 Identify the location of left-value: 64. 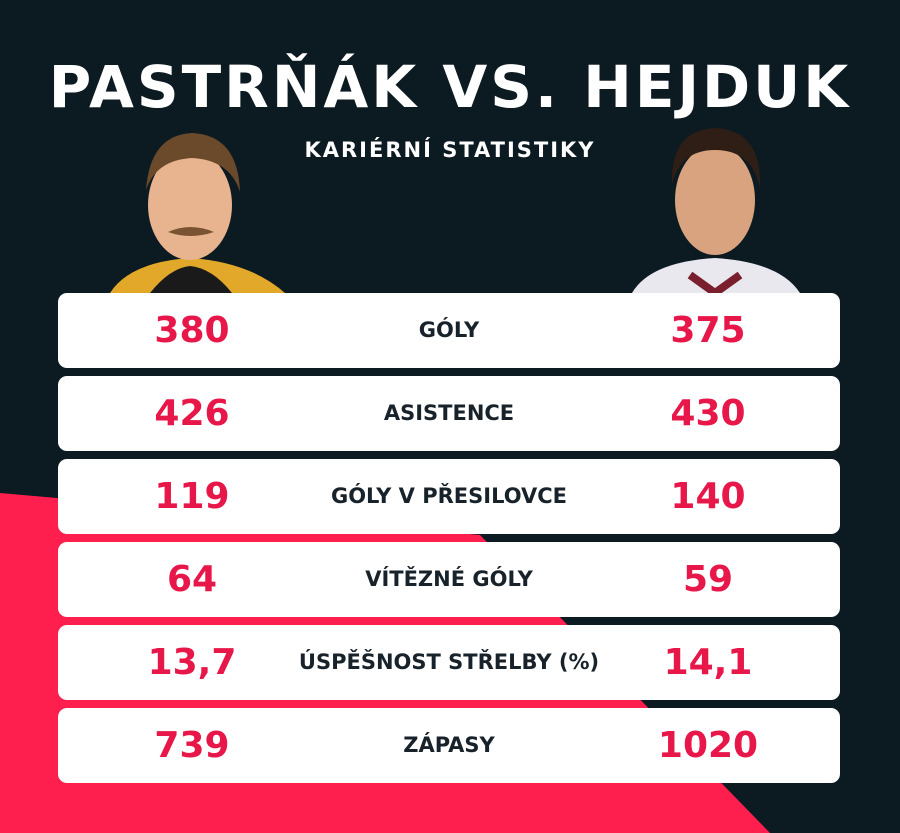
(192, 579).